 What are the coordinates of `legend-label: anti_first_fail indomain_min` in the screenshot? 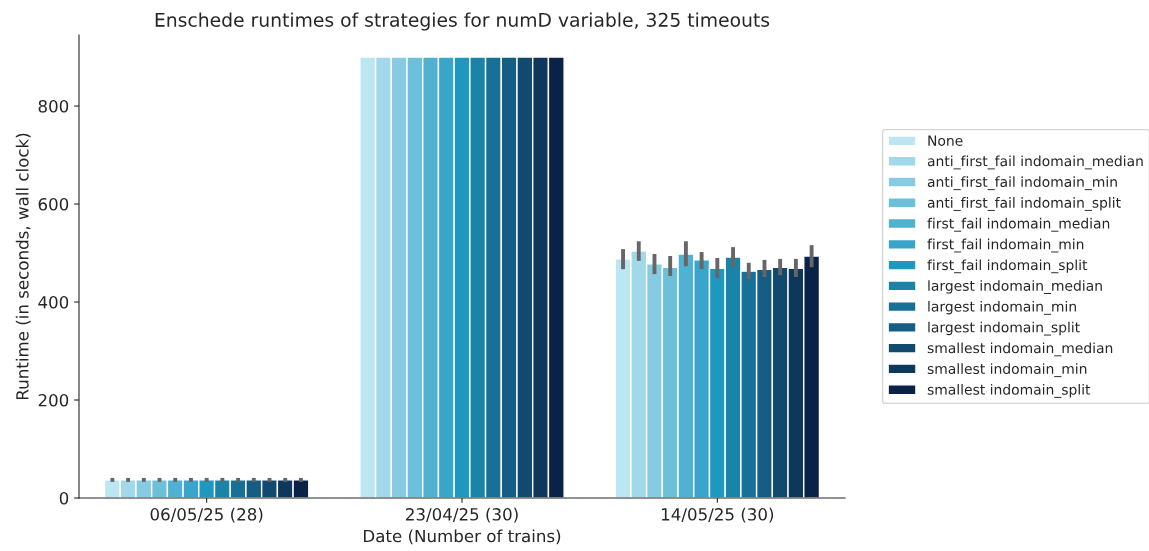 It's located at (1022, 183).